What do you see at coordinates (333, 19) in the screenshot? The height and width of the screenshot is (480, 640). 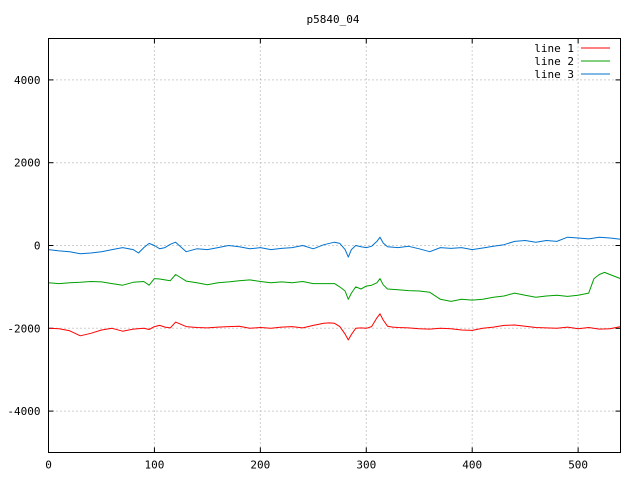 I see `chart-title: p5840_04` at bounding box center [333, 19].